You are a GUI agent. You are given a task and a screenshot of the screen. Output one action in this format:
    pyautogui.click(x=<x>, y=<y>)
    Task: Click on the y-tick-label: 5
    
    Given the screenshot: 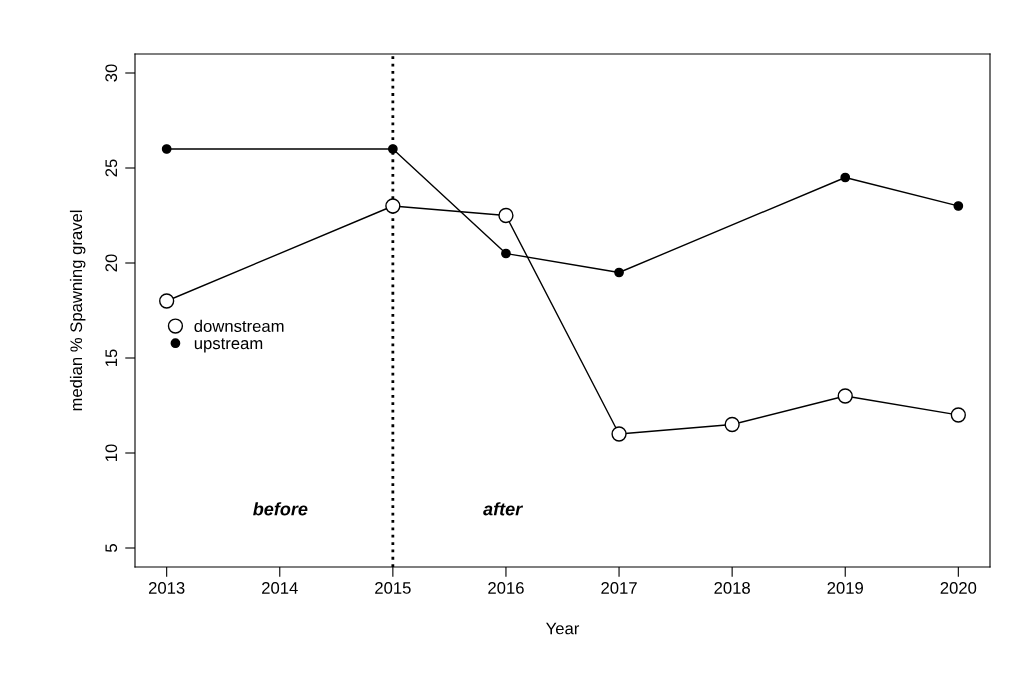 What is the action you would take?
    pyautogui.click(x=111, y=548)
    